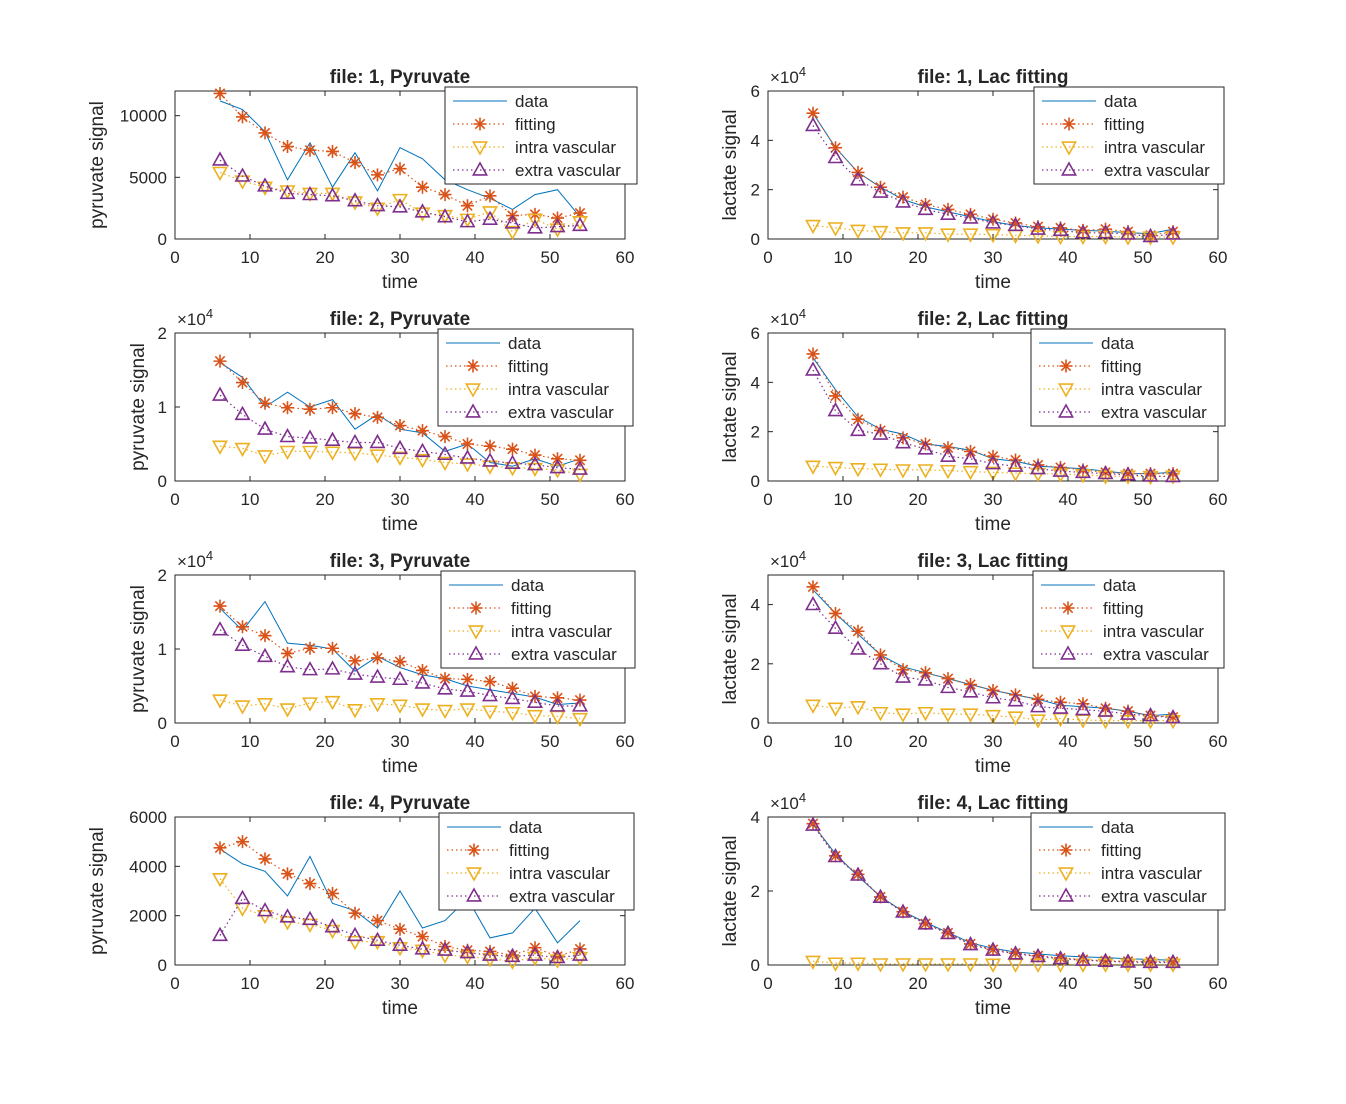 The height and width of the screenshot is (1104, 1346). I want to click on y-tick-label: 6, so click(755, 333).